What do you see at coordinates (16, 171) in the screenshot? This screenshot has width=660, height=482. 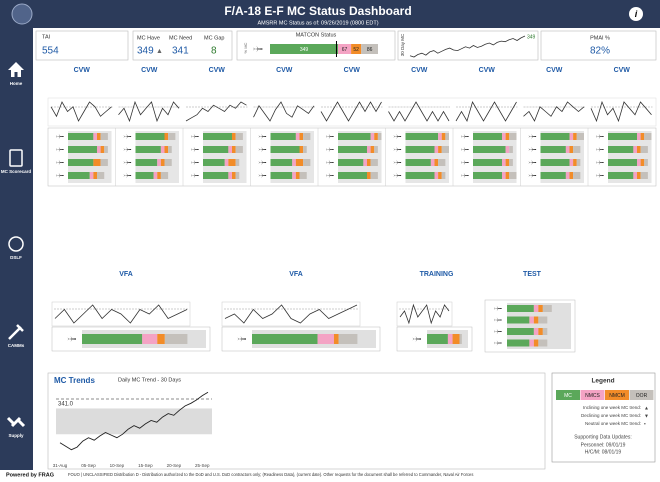 I see `nav-label: MC Scorecard` at bounding box center [16, 171].